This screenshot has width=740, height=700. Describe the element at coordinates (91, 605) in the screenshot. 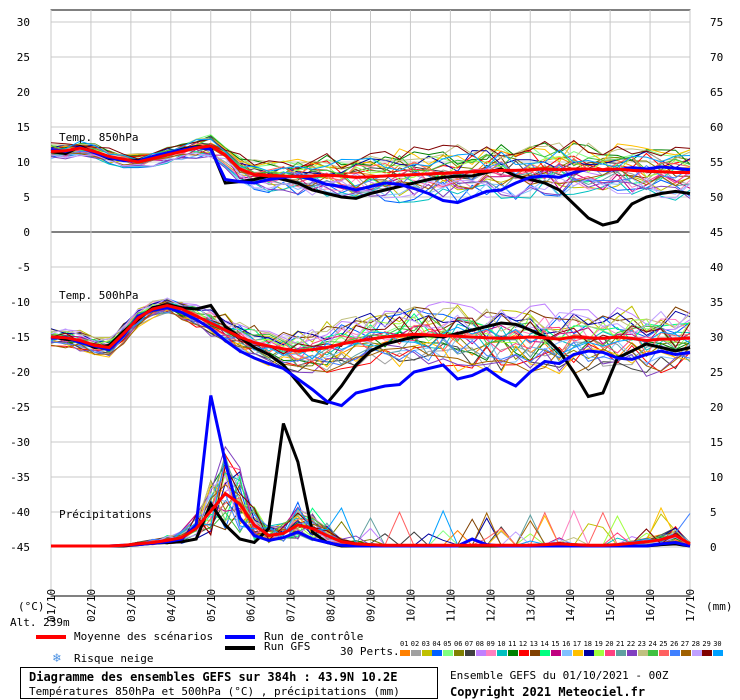

I see `x-tick-label: 02/10` at that location.